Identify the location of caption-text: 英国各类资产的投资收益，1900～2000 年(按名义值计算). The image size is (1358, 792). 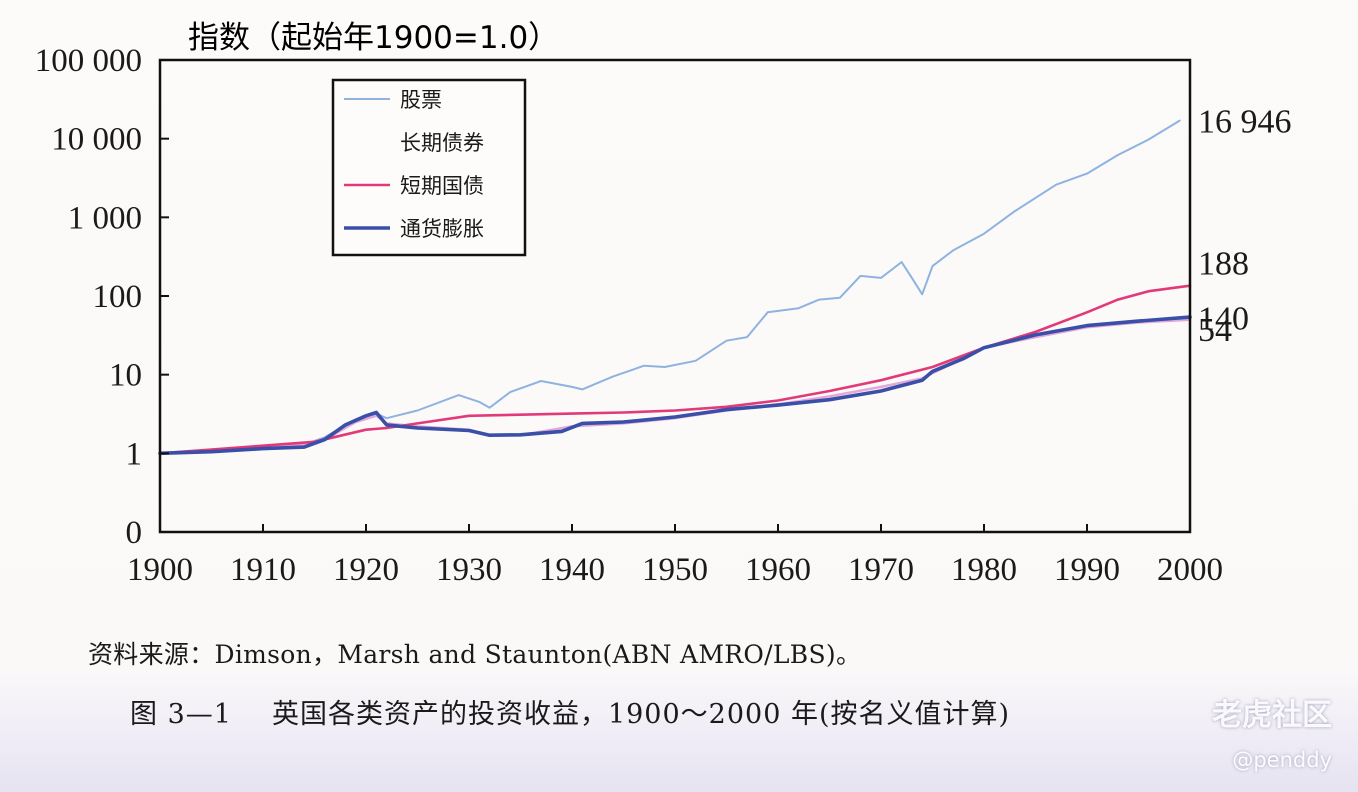
(641, 714).